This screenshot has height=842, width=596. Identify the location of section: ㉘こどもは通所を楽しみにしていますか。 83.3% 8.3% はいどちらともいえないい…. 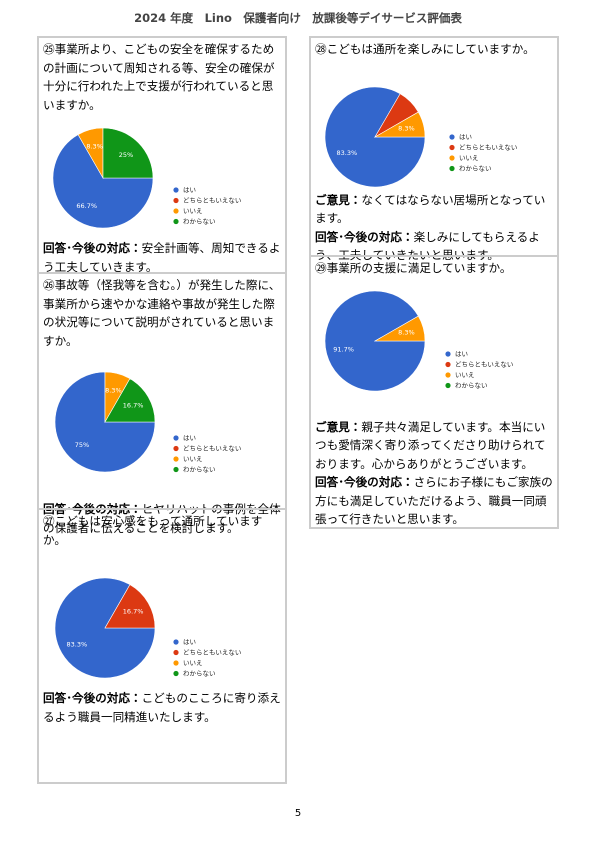
(434, 150).